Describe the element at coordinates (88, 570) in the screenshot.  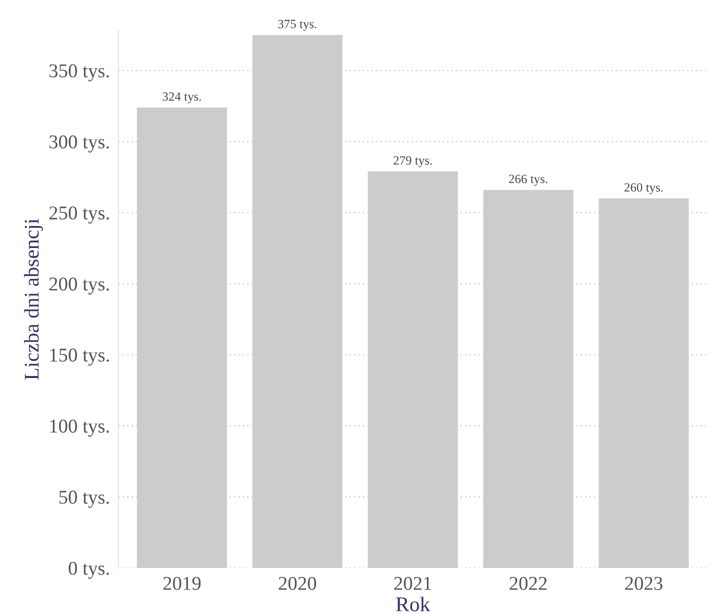
I see `y-tick-label: 0 tys.` at that location.